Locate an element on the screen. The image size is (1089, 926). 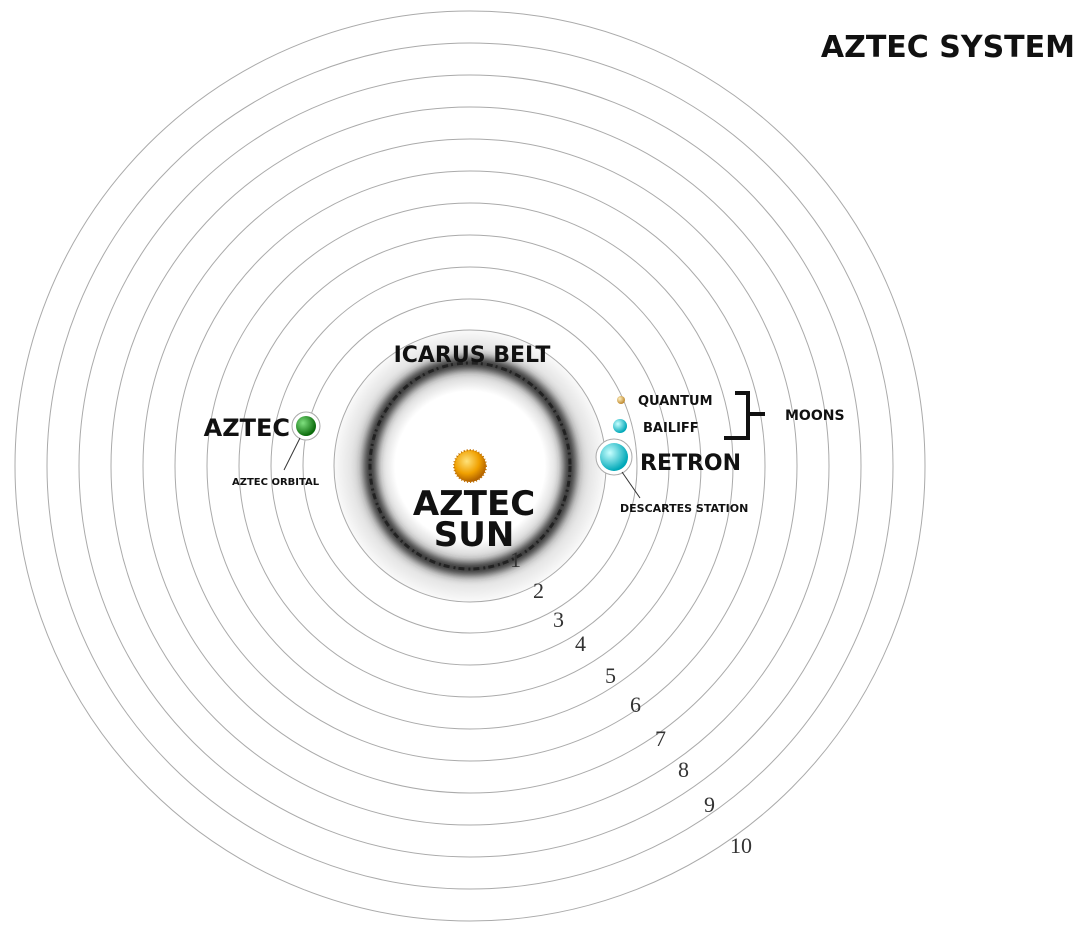
planet-retron is located at coordinates (614, 457).